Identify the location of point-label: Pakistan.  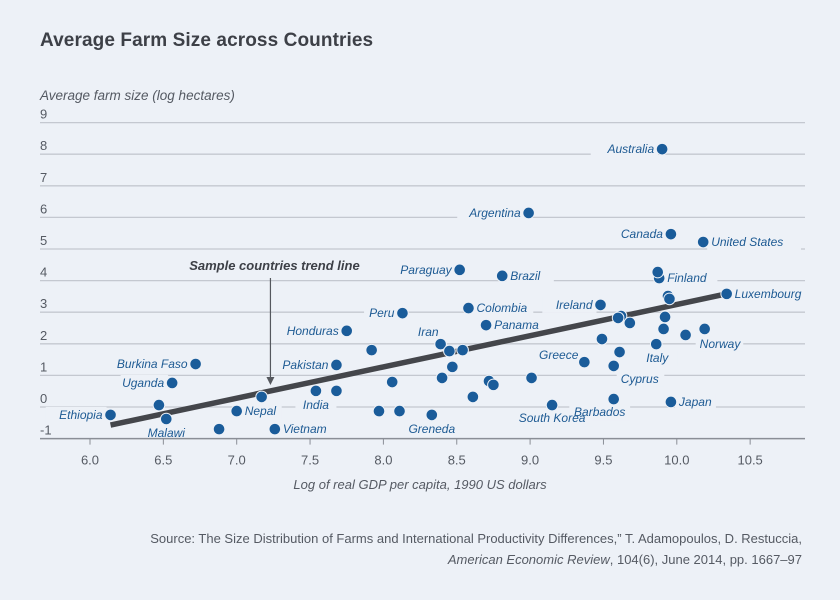
(305, 365).